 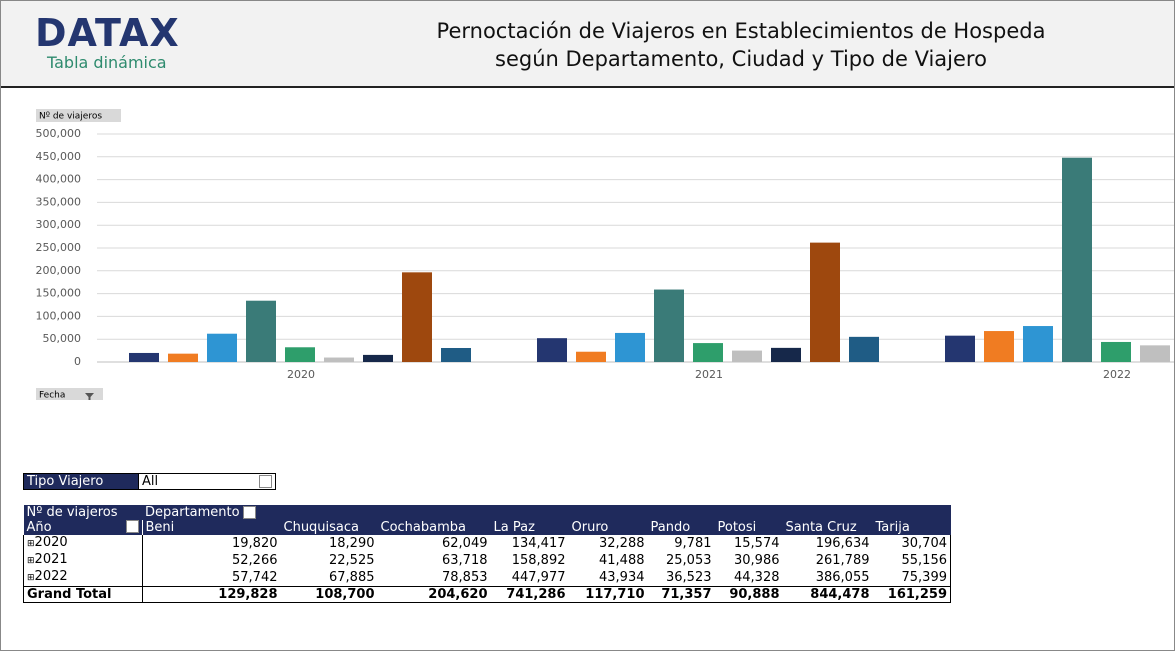 I want to click on cell-text: 261,789, so click(x=842, y=560).